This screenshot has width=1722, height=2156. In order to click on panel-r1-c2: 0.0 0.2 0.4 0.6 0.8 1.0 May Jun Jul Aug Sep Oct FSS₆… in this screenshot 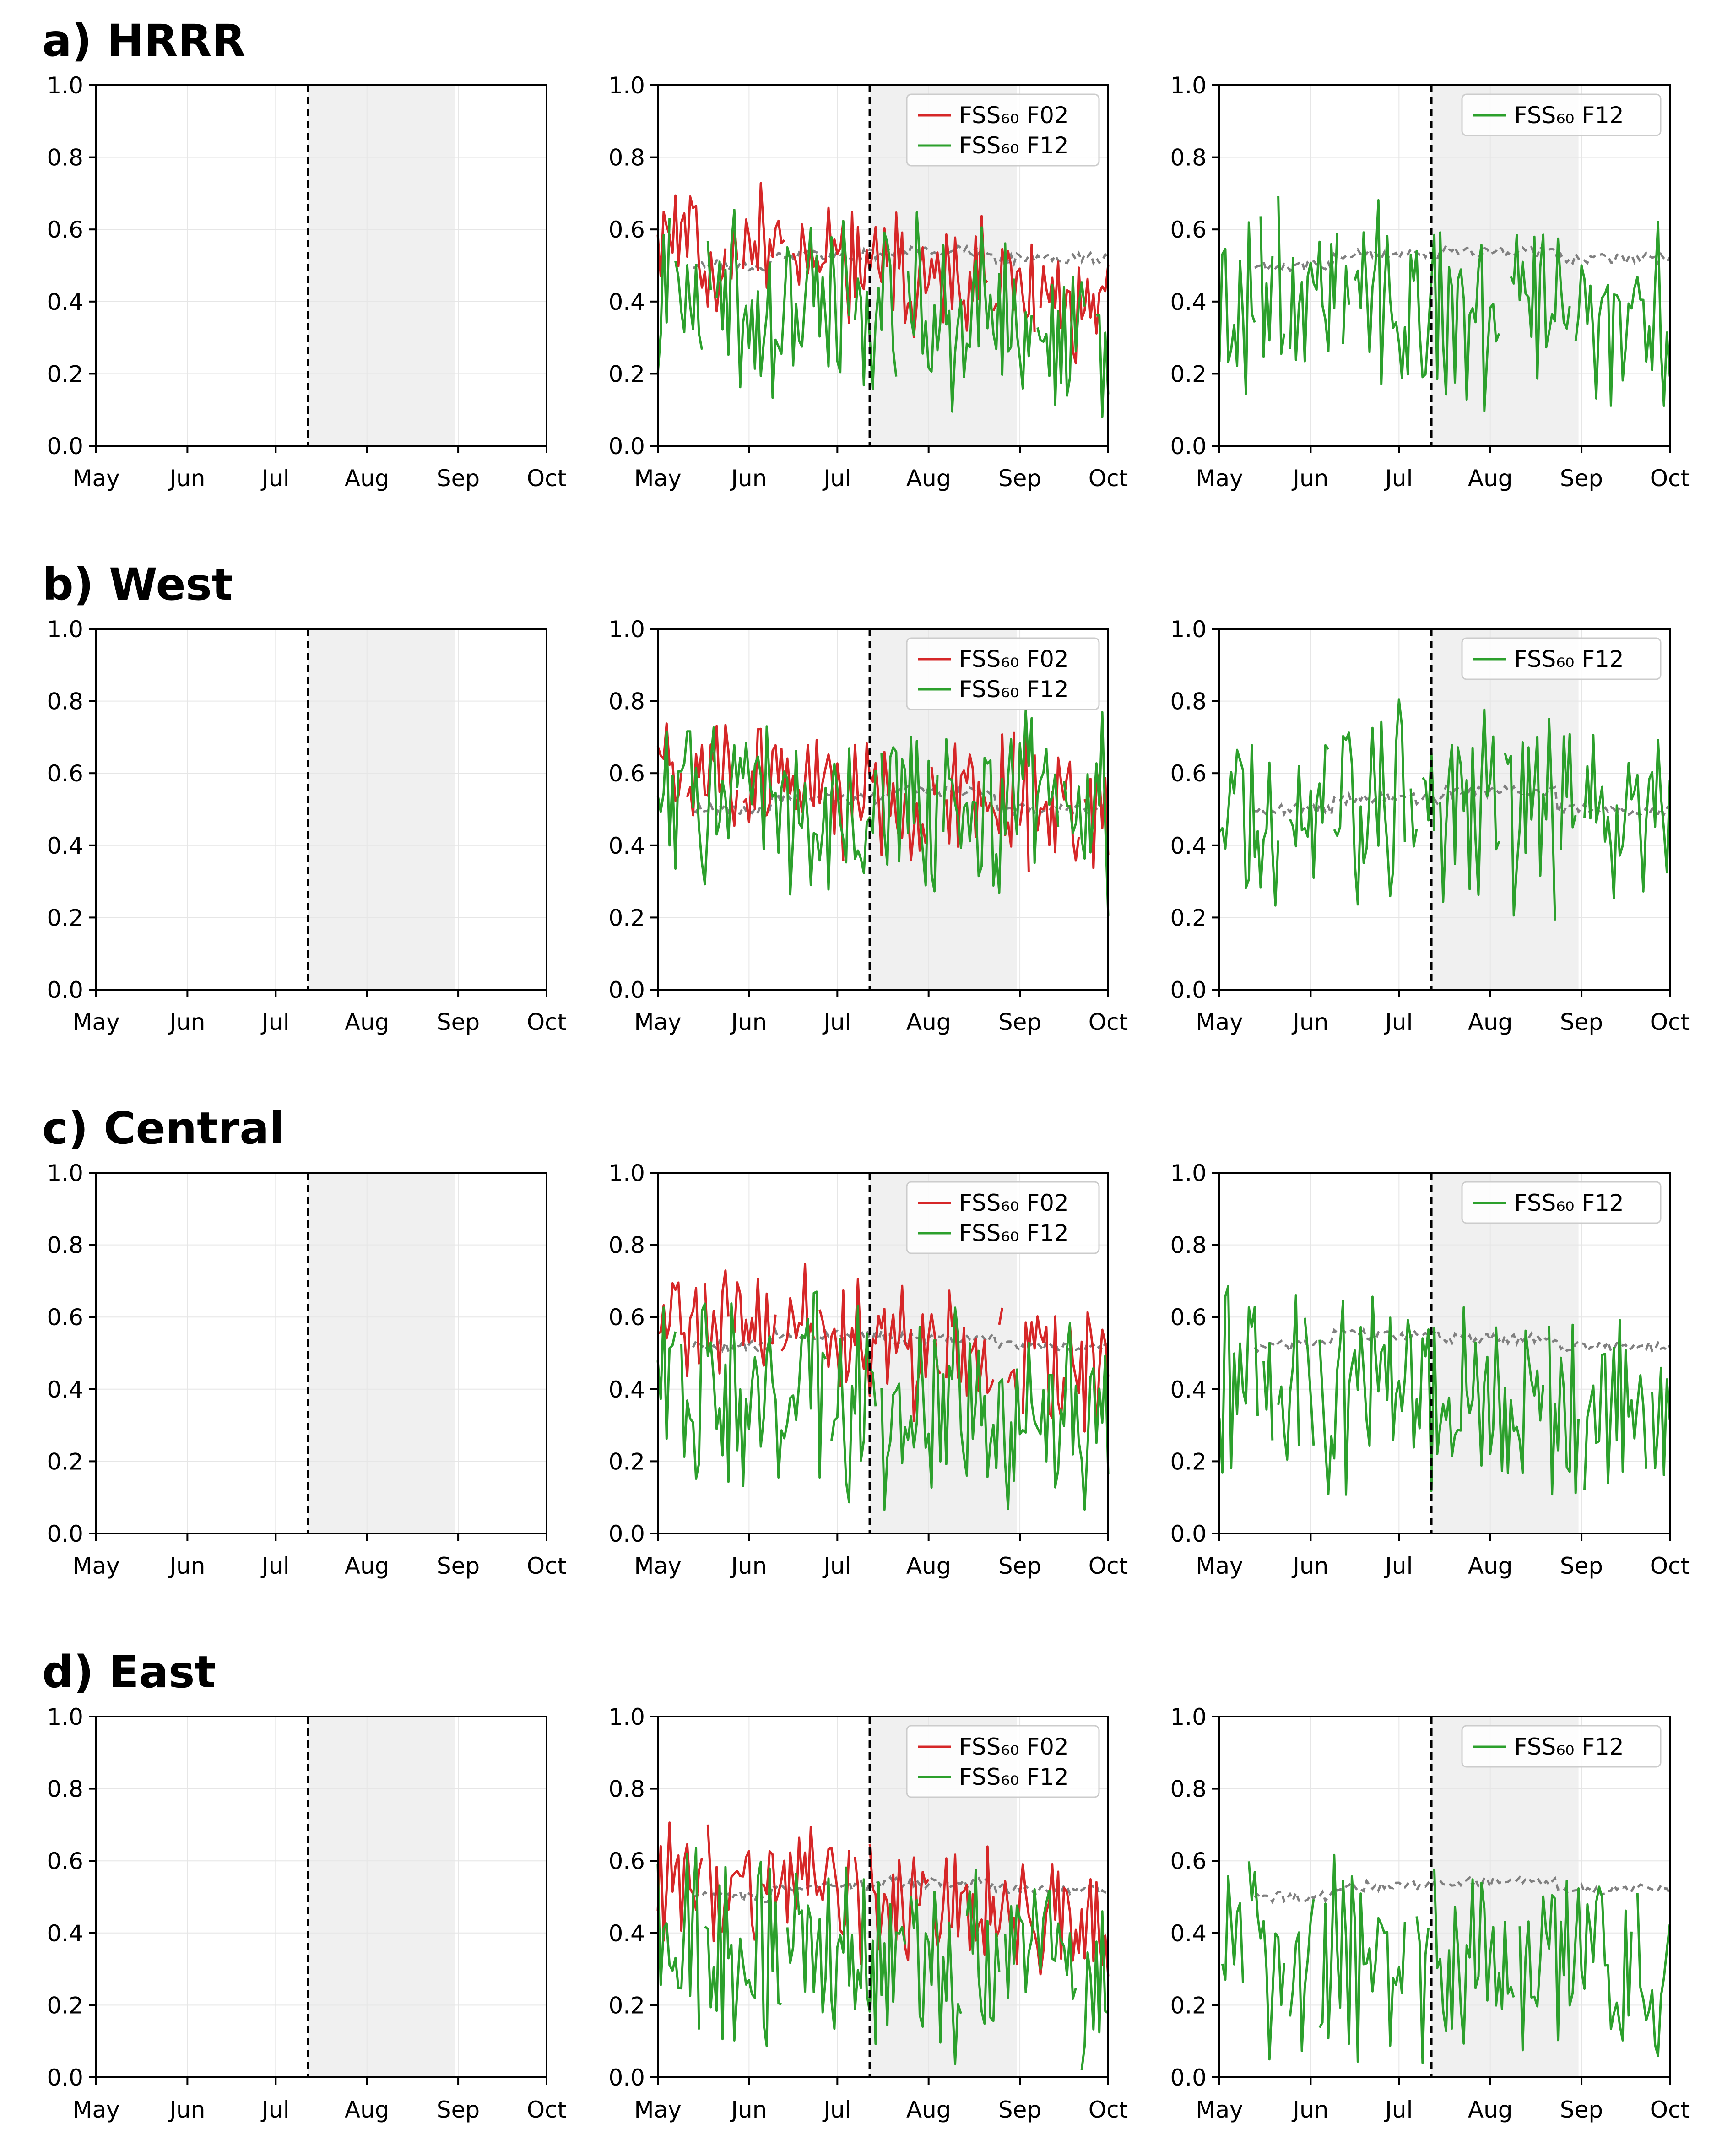, I will do `click(1430, 825)`.